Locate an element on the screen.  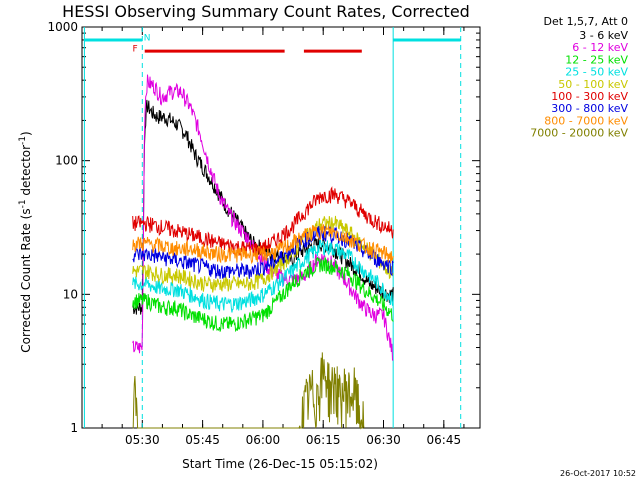
legend-entry: 300 - 800 keV is located at coordinates (589, 108).